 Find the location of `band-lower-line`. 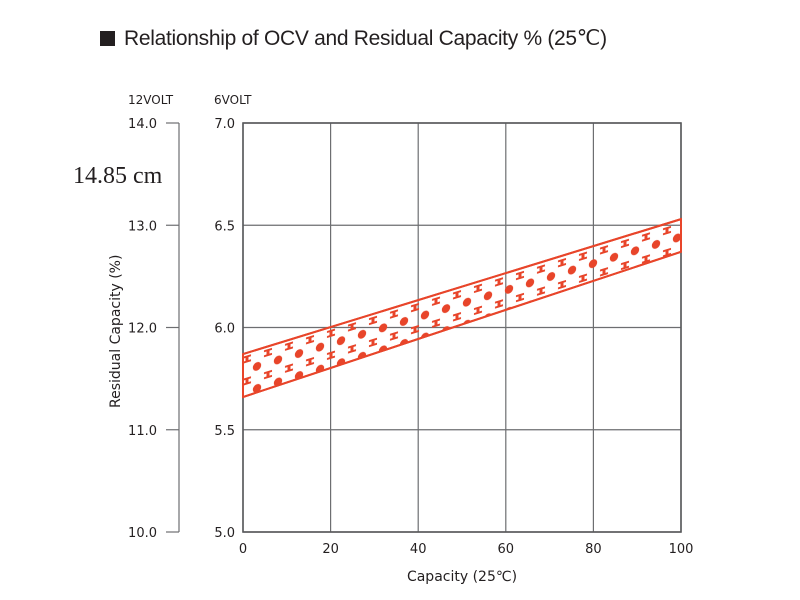

band-lower-line is located at coordinates (462, 324).